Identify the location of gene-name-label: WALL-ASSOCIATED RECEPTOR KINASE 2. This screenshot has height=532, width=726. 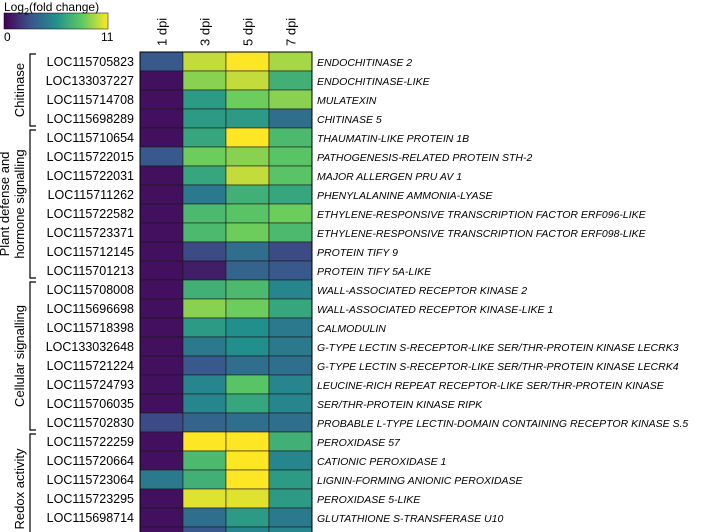
(422, 291).